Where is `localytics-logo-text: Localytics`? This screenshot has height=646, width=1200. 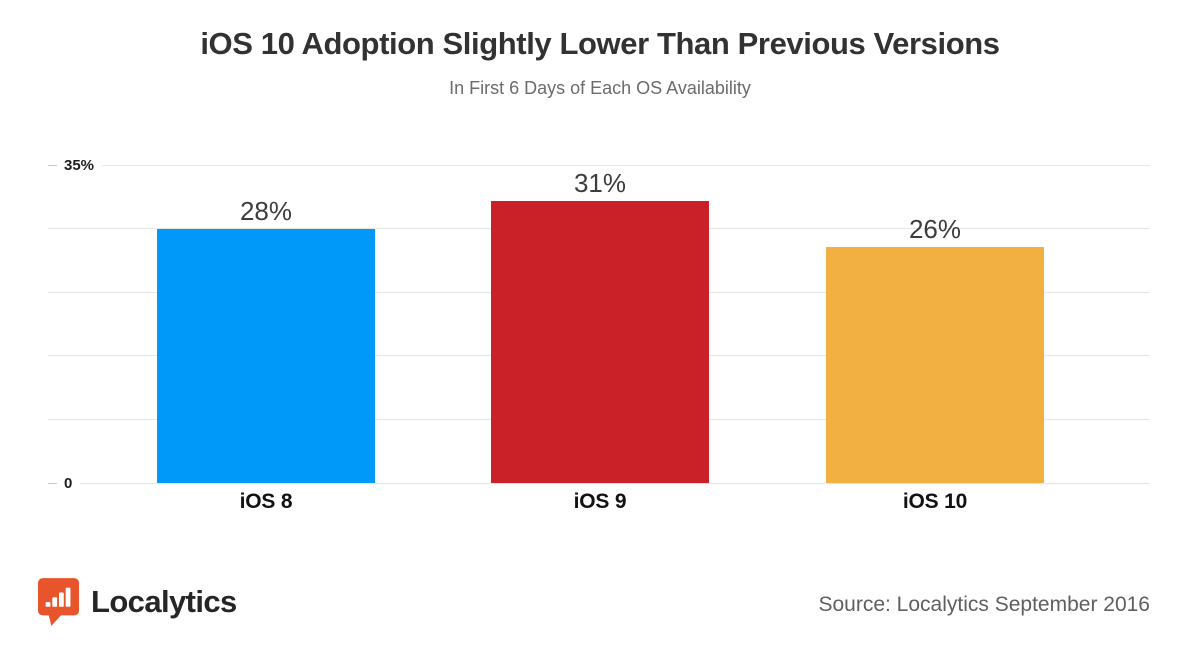
localytics-logo-text: Localytics is located at coordinates (164, 601).